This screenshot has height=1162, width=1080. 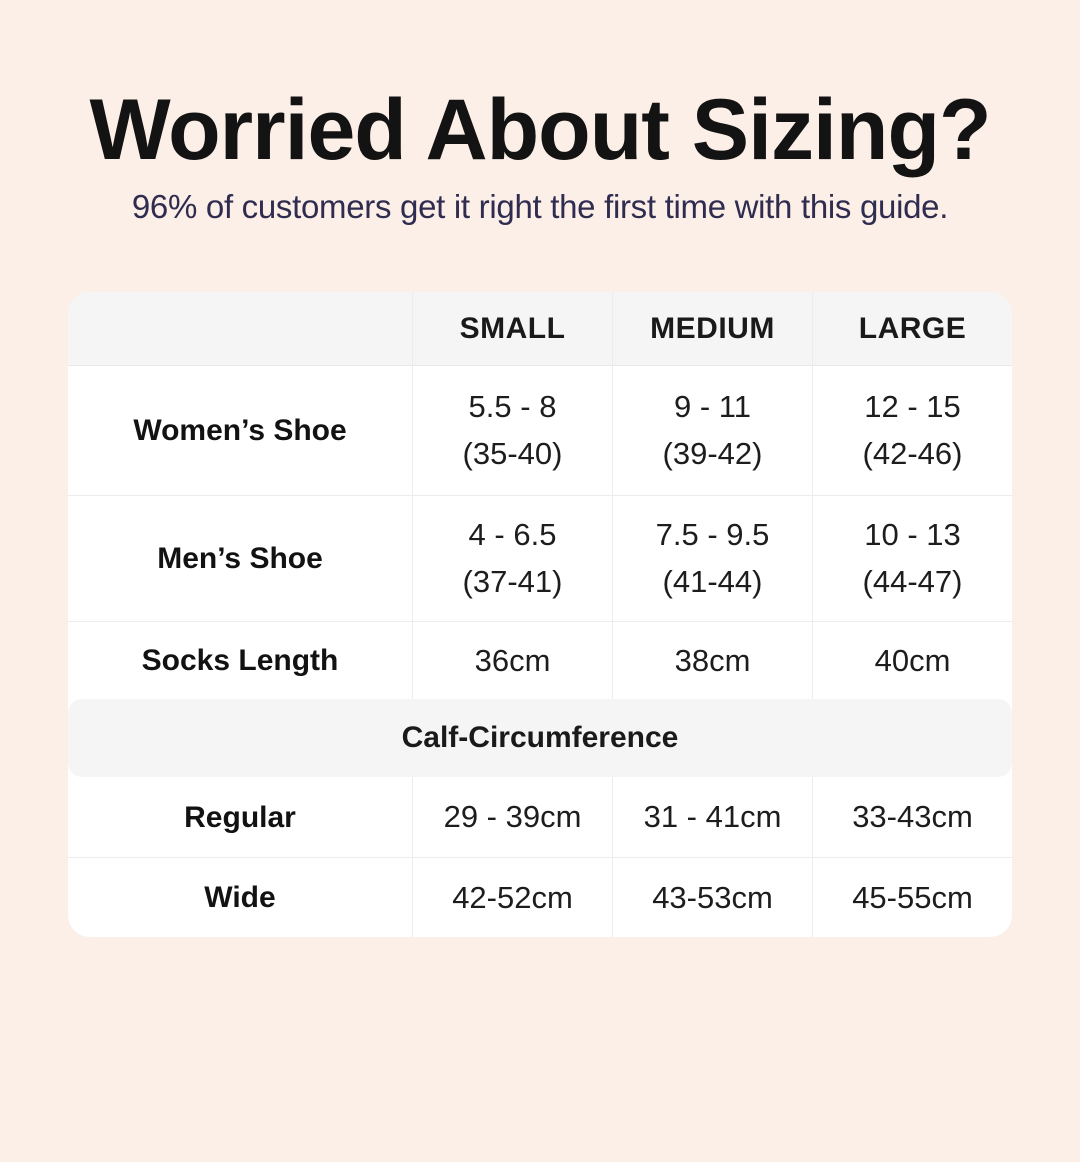 I want to click on column-header-large: LARGE, so click(x=912, y=329).